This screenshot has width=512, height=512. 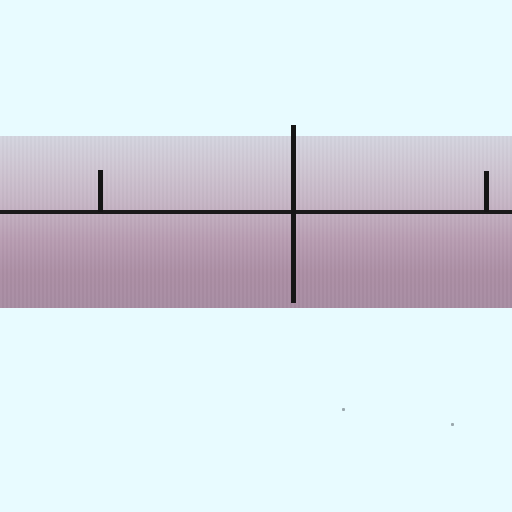 What do you see at coordinates (486, 191) in the screenshot?
I see `minor-tick-right` at bounding box center [486, 191].